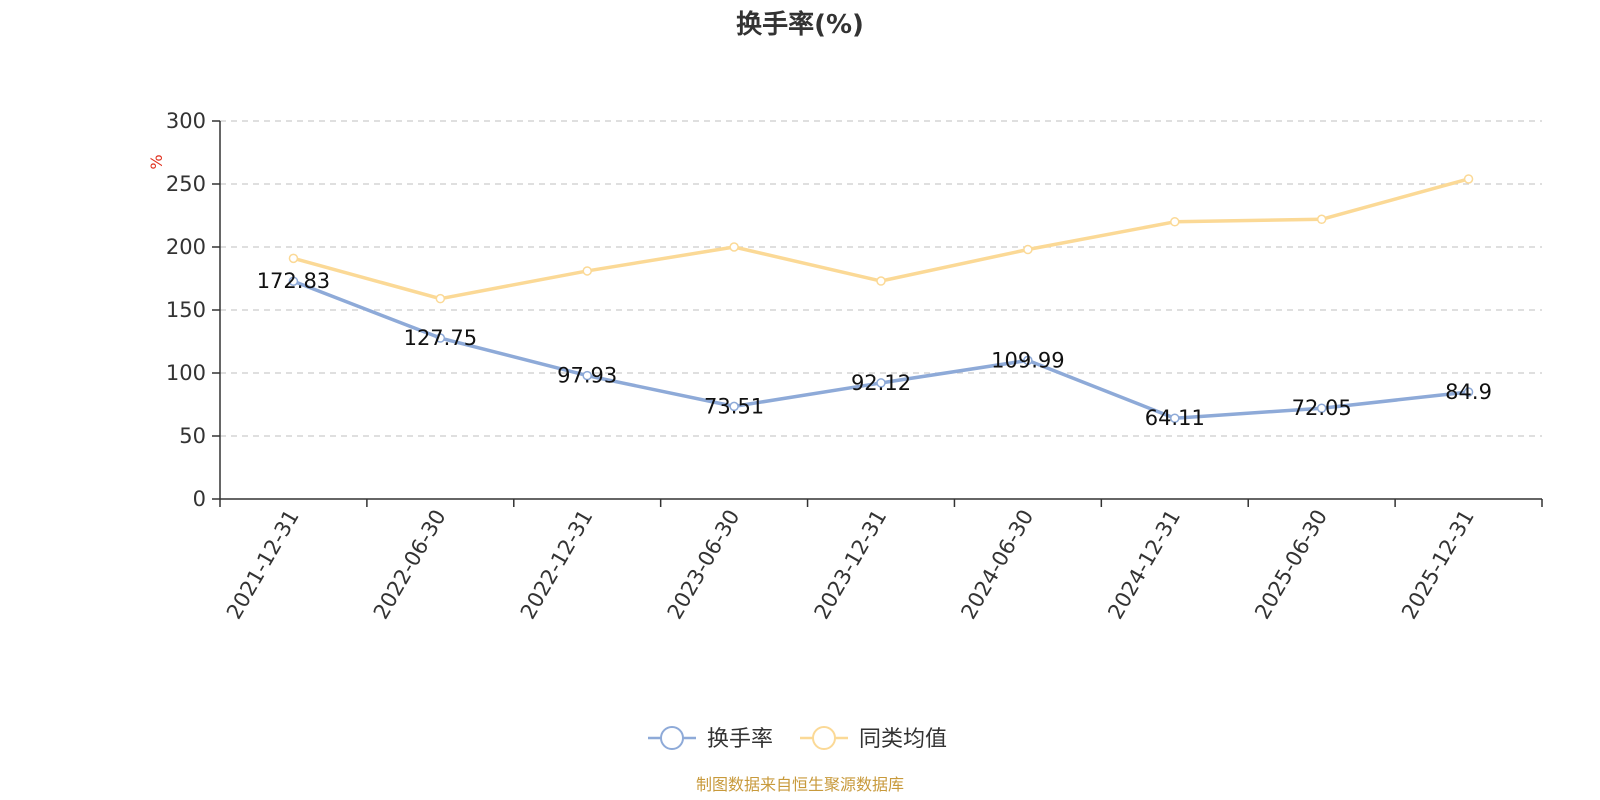  I want to click on x-tick-label: 2025-12-31, so click(1438, 565).